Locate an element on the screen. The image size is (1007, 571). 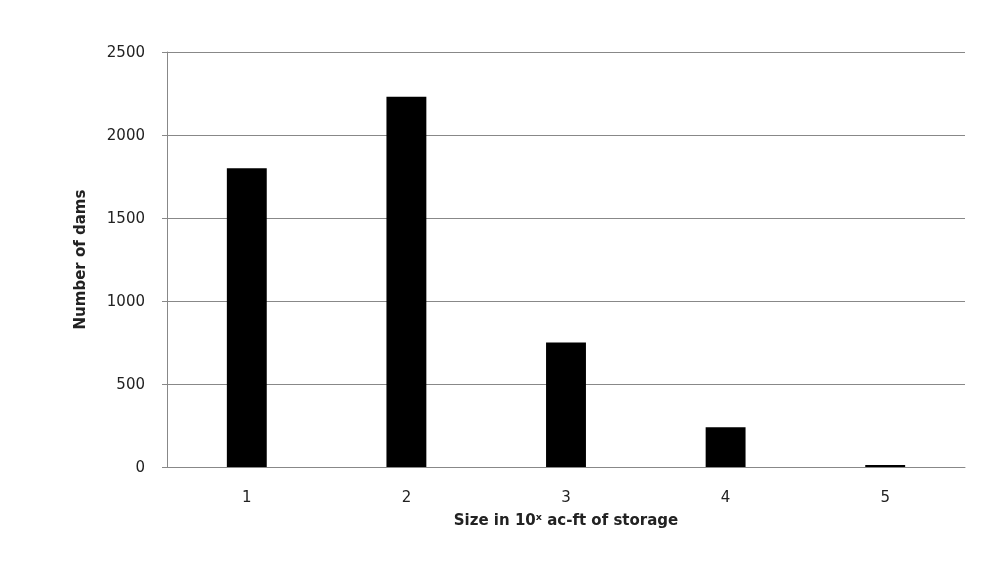
x-tick-label: 4 is located at coordinates (725, 496).